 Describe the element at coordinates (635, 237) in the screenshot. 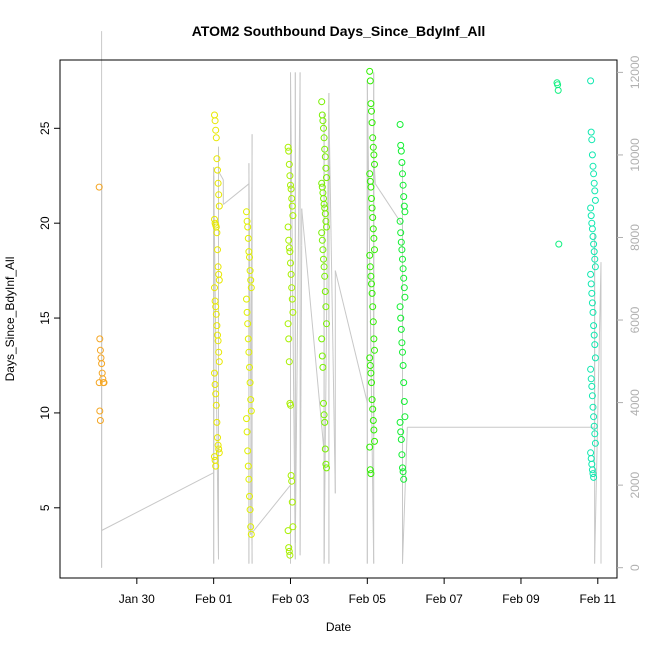

I see `y2-axis-tick-label: 8000` at that location.